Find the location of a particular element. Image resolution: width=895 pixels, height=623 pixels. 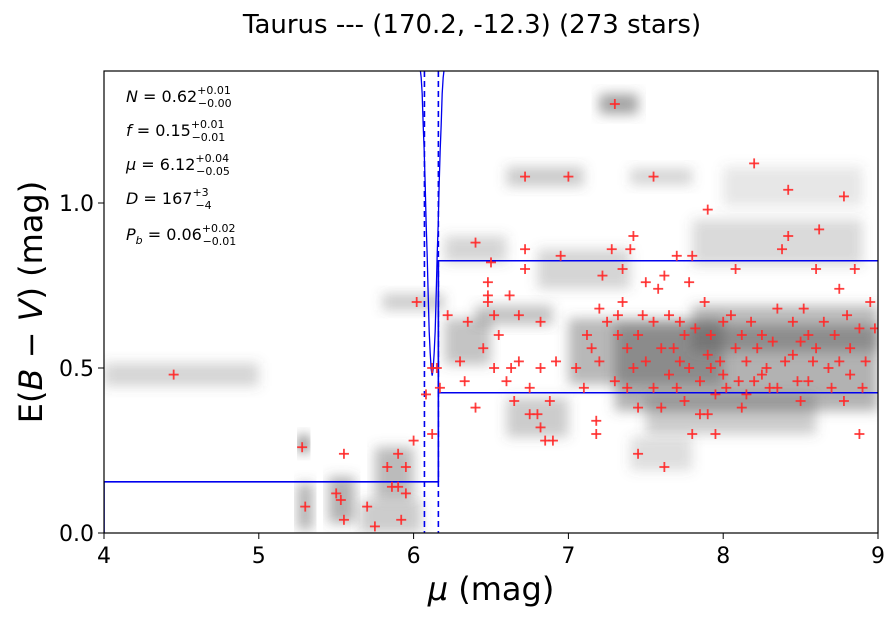

model-foreground-line is located at coordinates (271, 507).